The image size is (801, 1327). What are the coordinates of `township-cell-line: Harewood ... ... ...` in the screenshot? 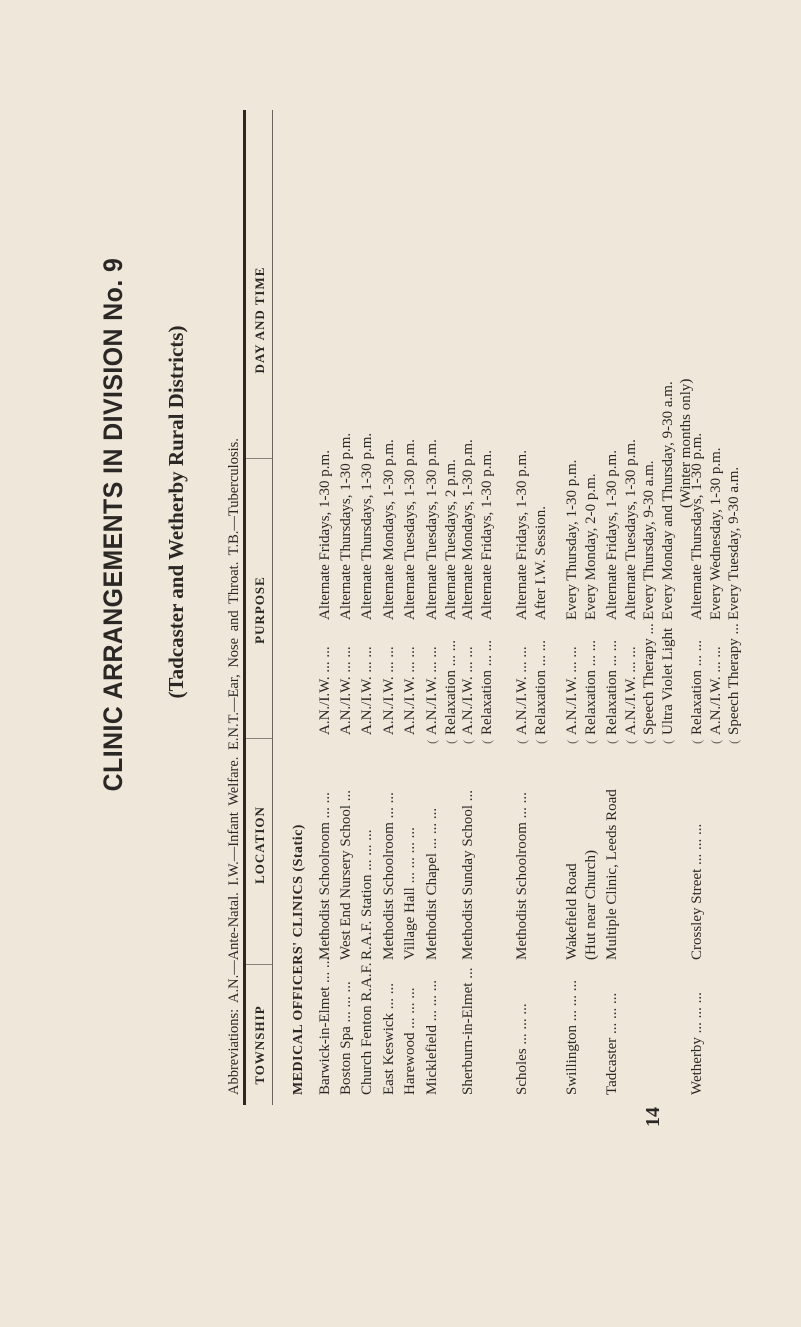 It's located at (410, 1041).